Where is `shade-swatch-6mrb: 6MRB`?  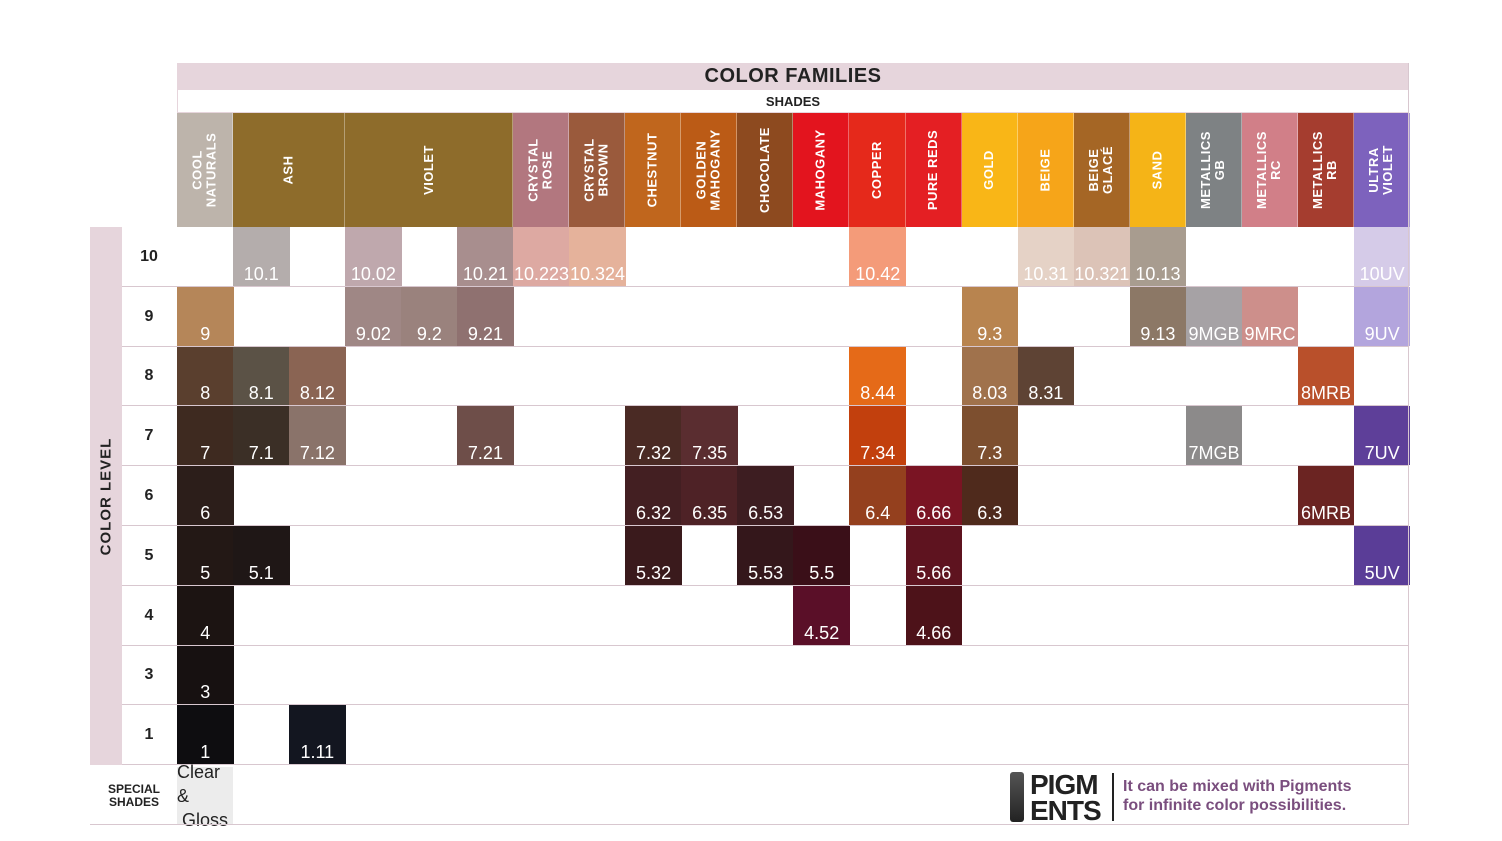
shade-swatch-6mrb: 6MRB is located at coordinates (1326, 495).